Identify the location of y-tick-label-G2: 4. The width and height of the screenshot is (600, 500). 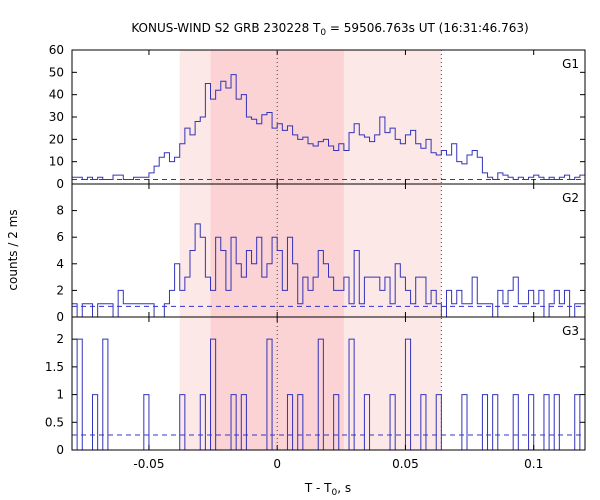
(60, 264).